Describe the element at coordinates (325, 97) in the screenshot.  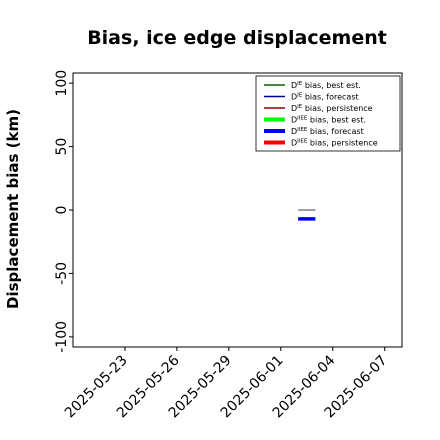
I see `legend-entry: DIE bias, forecast` at that location.